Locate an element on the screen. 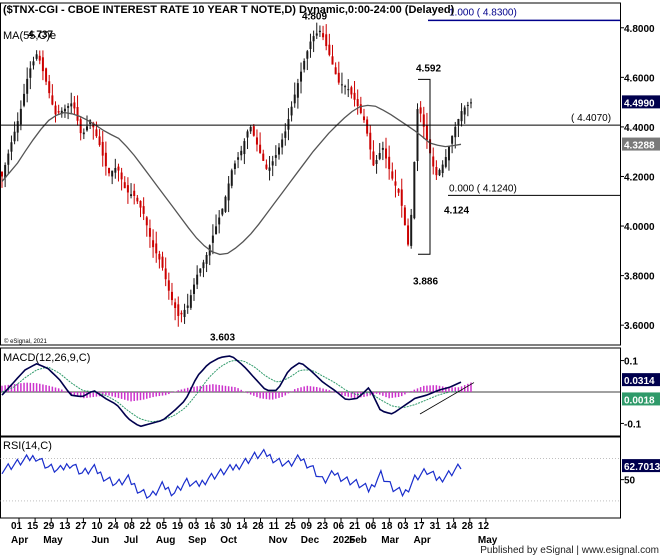 Image resolution: width=663 pixels, height=559 pixels. date-label: 17 is located at coordinates (420, 526).